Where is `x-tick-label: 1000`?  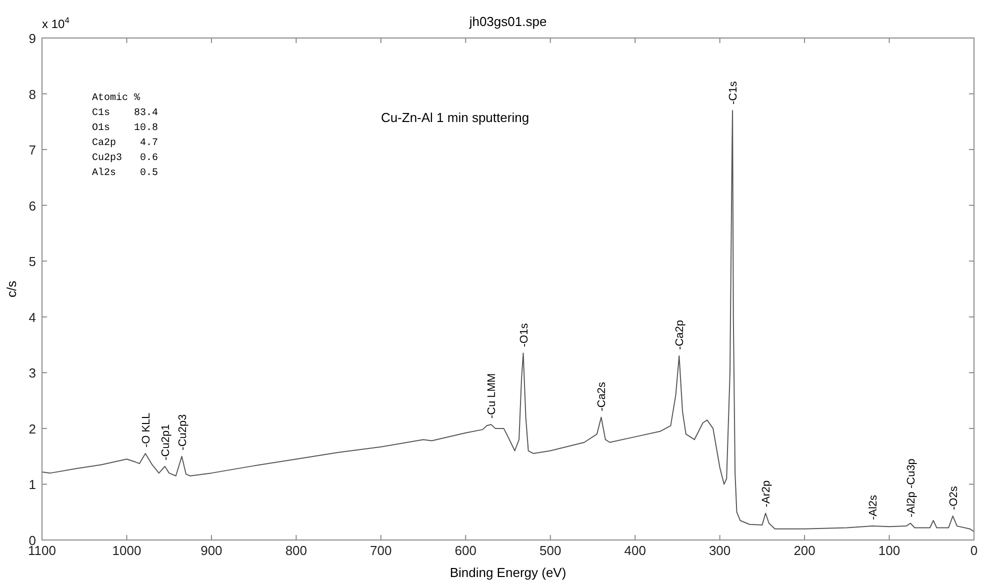
x-tick-label: 1000 is located at coordinates (127, 550).